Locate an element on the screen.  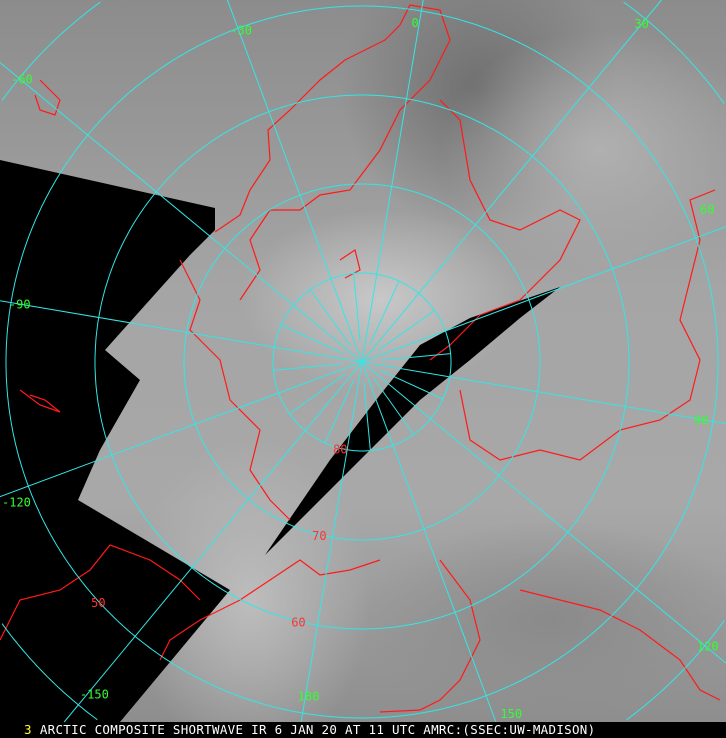
longitude-label: -120 is located at coordinates (16, 502).